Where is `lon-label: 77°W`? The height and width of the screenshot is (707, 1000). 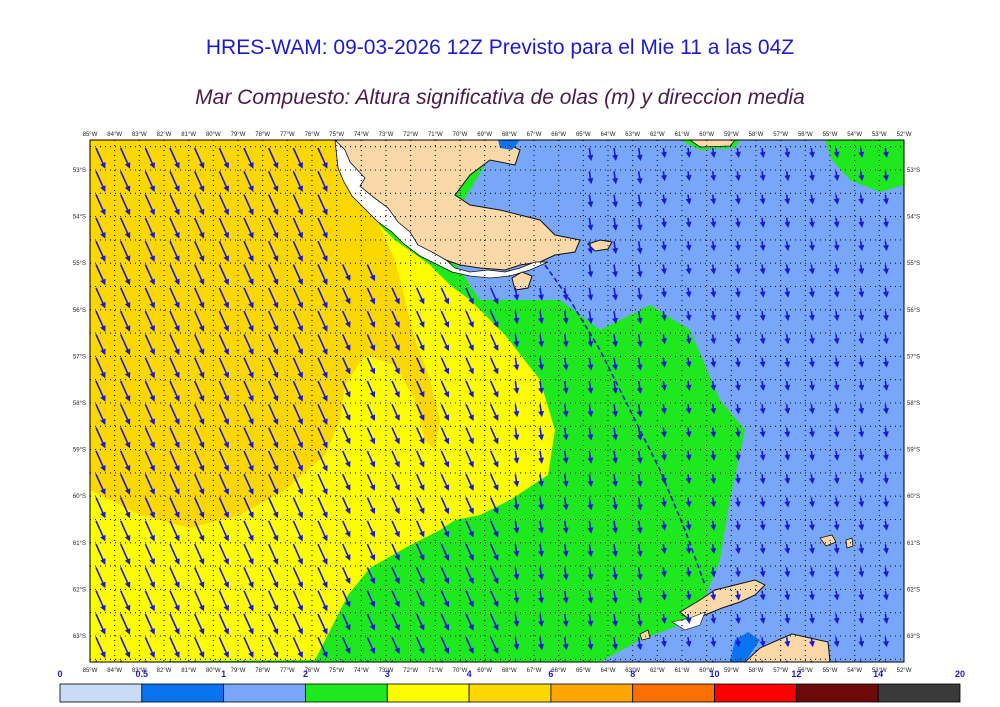 lon-label: 77°W is located at coordinates (287, 671).